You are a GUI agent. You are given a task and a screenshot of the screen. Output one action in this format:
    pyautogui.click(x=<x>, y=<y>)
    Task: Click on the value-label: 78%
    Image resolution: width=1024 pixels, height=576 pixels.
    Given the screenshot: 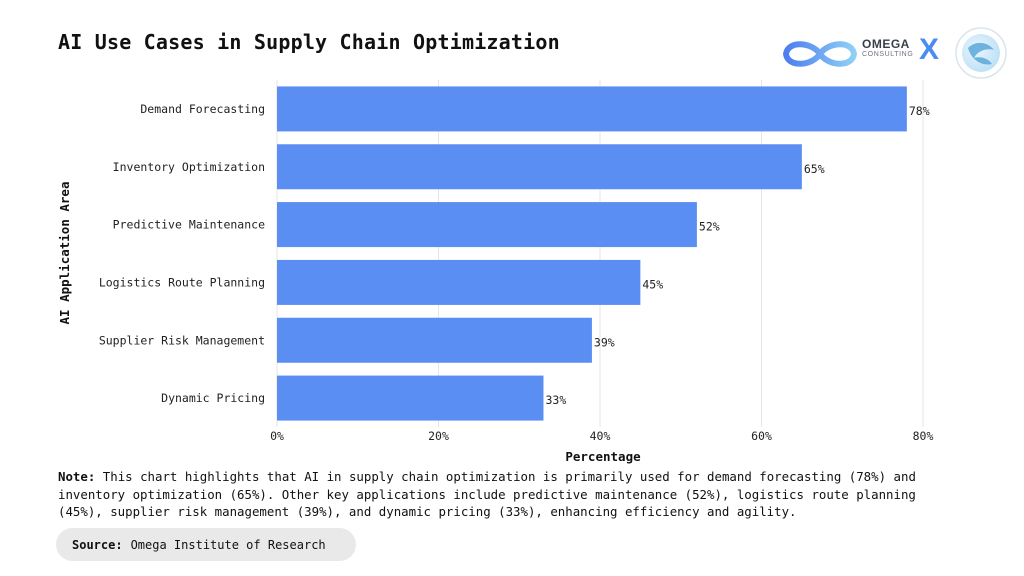 What is the action you would take?
    pyautogui.click(x=919, y=111)
    